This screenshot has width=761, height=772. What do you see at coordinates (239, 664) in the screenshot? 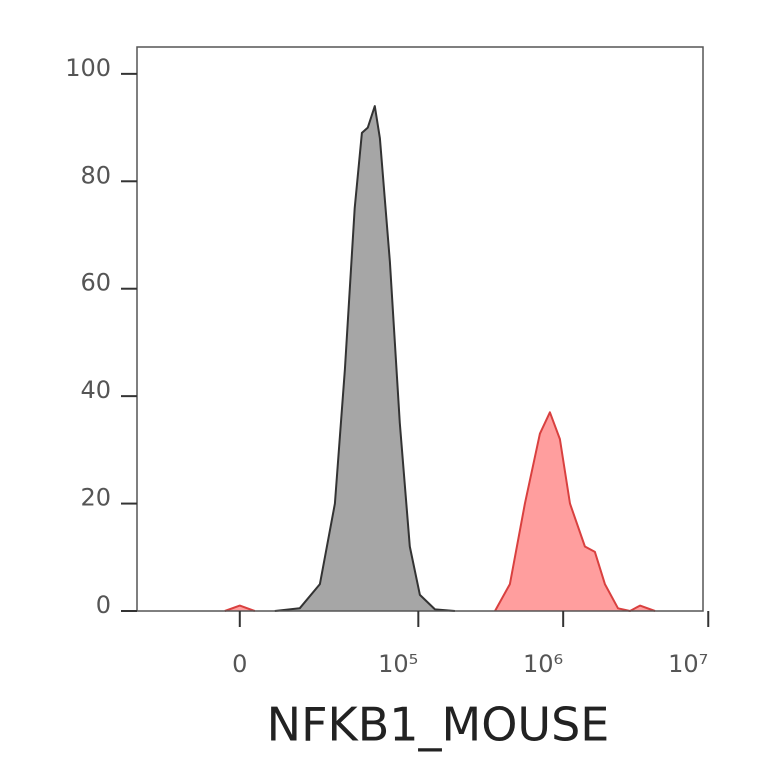
I see `x-tick-label: 0` at bounding box center [239, 664].